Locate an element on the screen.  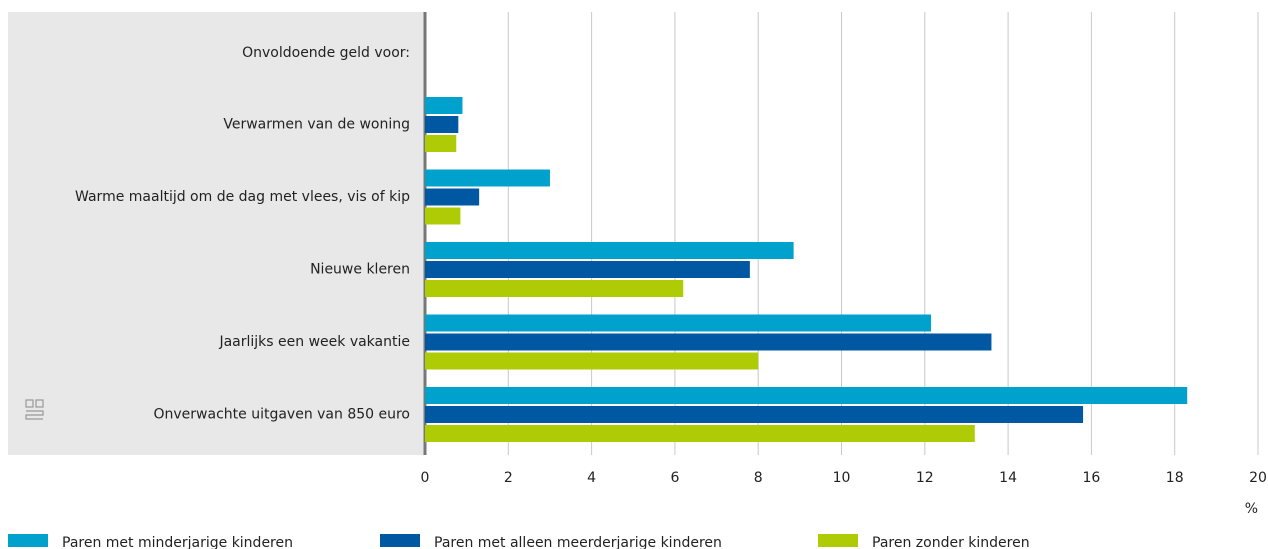
x-tick-label: 20 is located at coordinates (1258, 478).